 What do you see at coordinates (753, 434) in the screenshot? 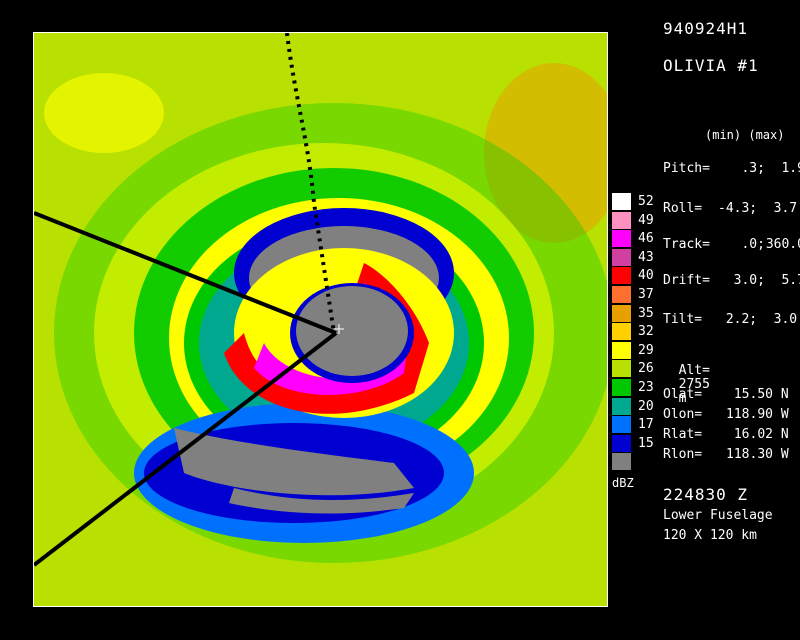
I see `position-value: 16.02` at bounding box center [753, 434].